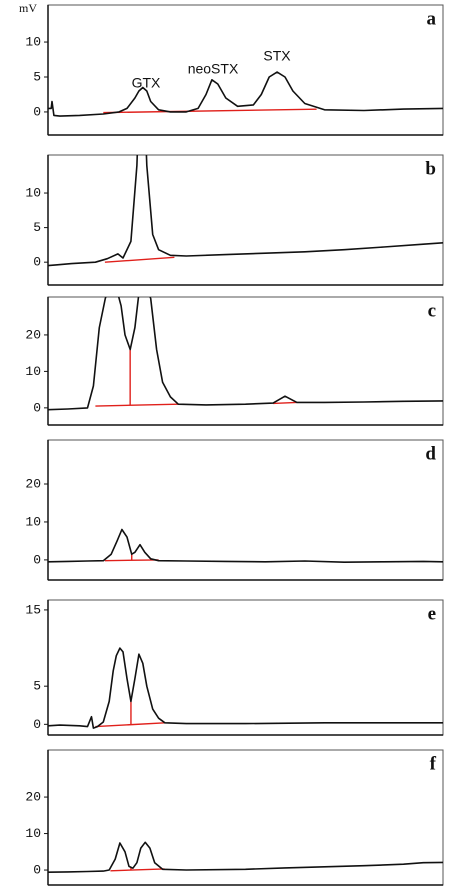 Image resolution: width=474 pixels, height=888 pixels. Describe the element at coordinates (433, 763) in the screenshot. I see `panel-label: f` at that location.